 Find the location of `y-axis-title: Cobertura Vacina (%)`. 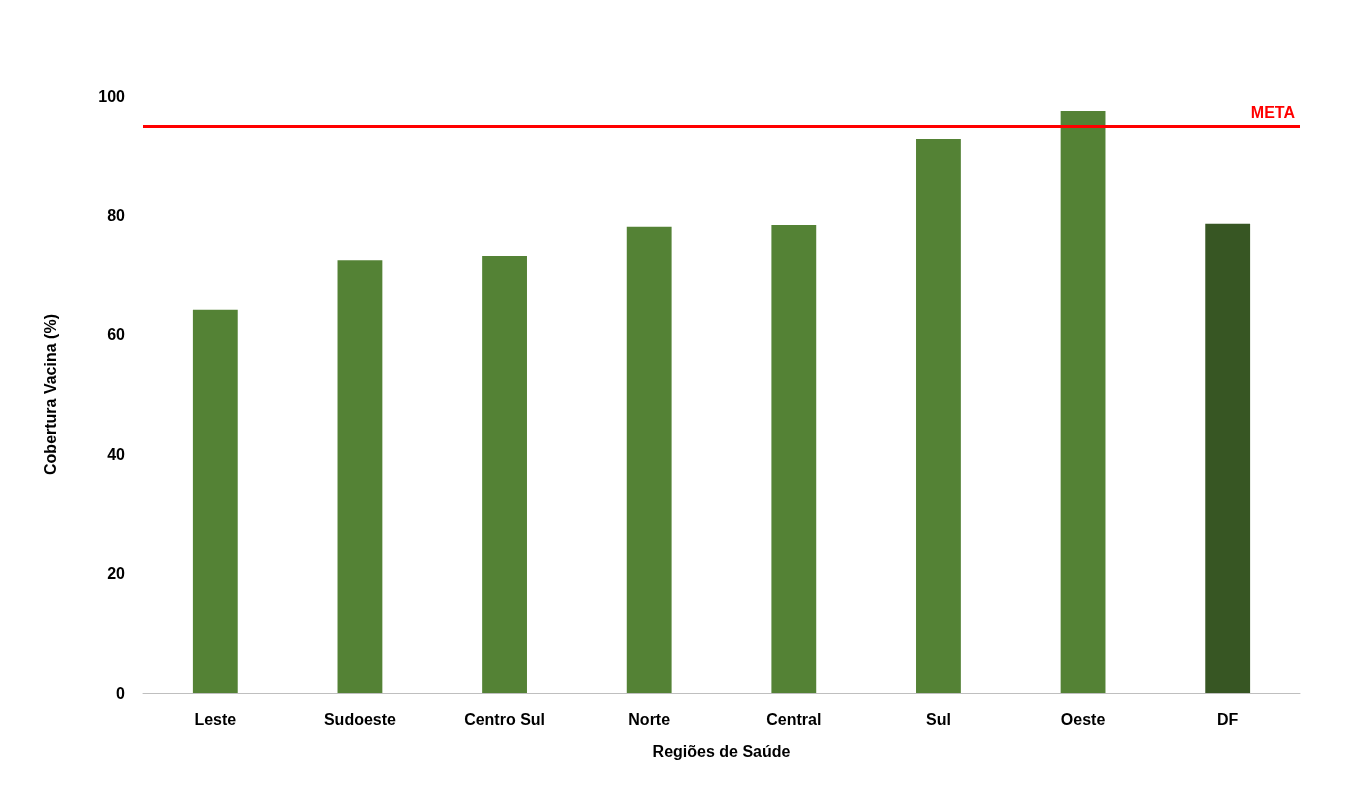

y-axis-title: Cobertura Vacina (%) is located at coordinates (50, 394).